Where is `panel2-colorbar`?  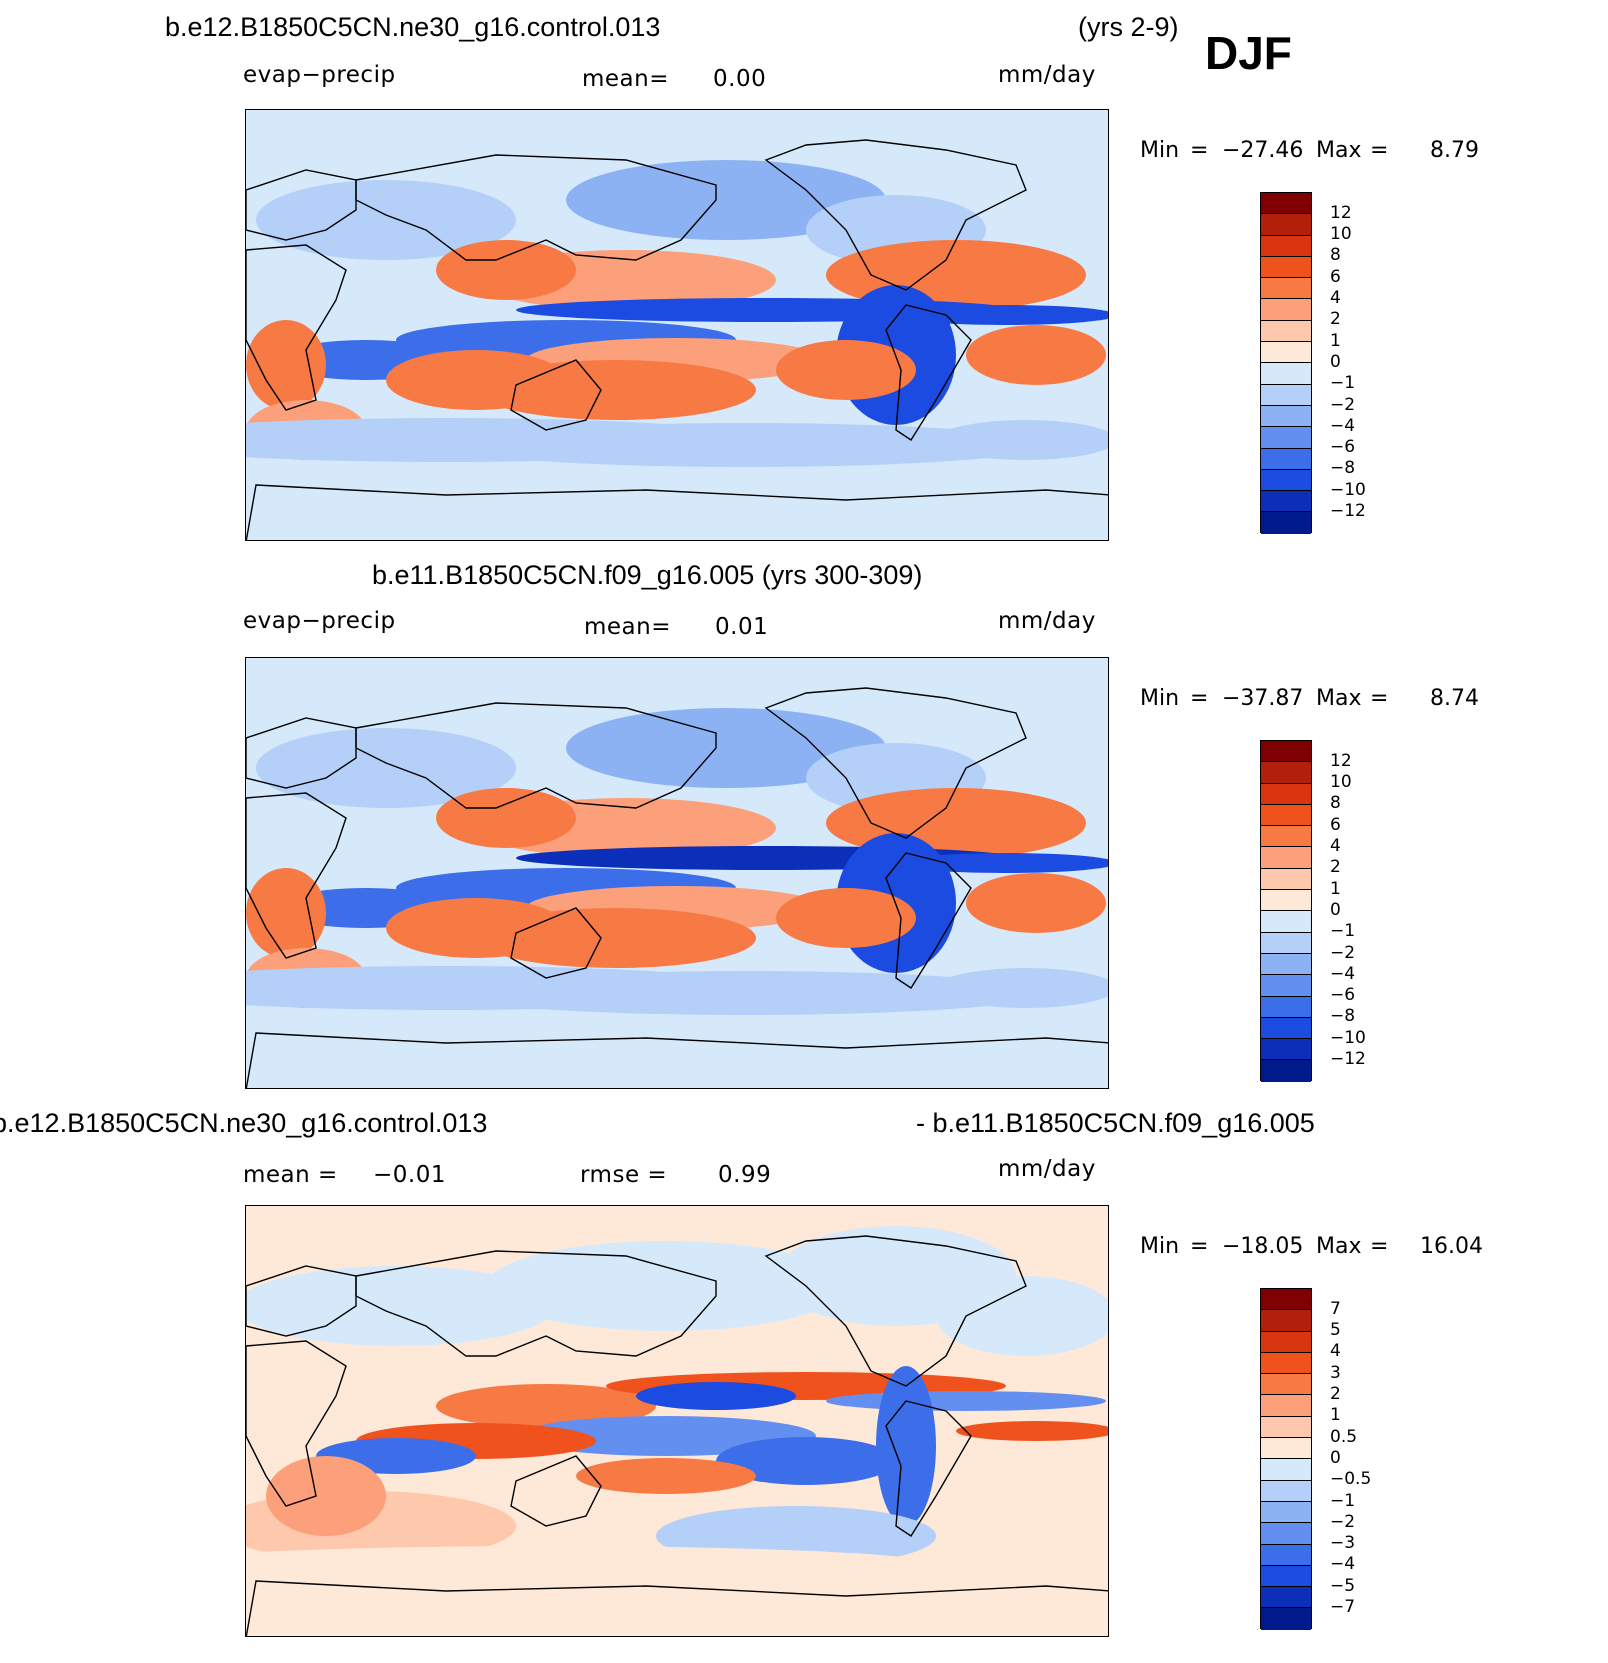
panel2-colorbar is located at coordinates (1286, 911).